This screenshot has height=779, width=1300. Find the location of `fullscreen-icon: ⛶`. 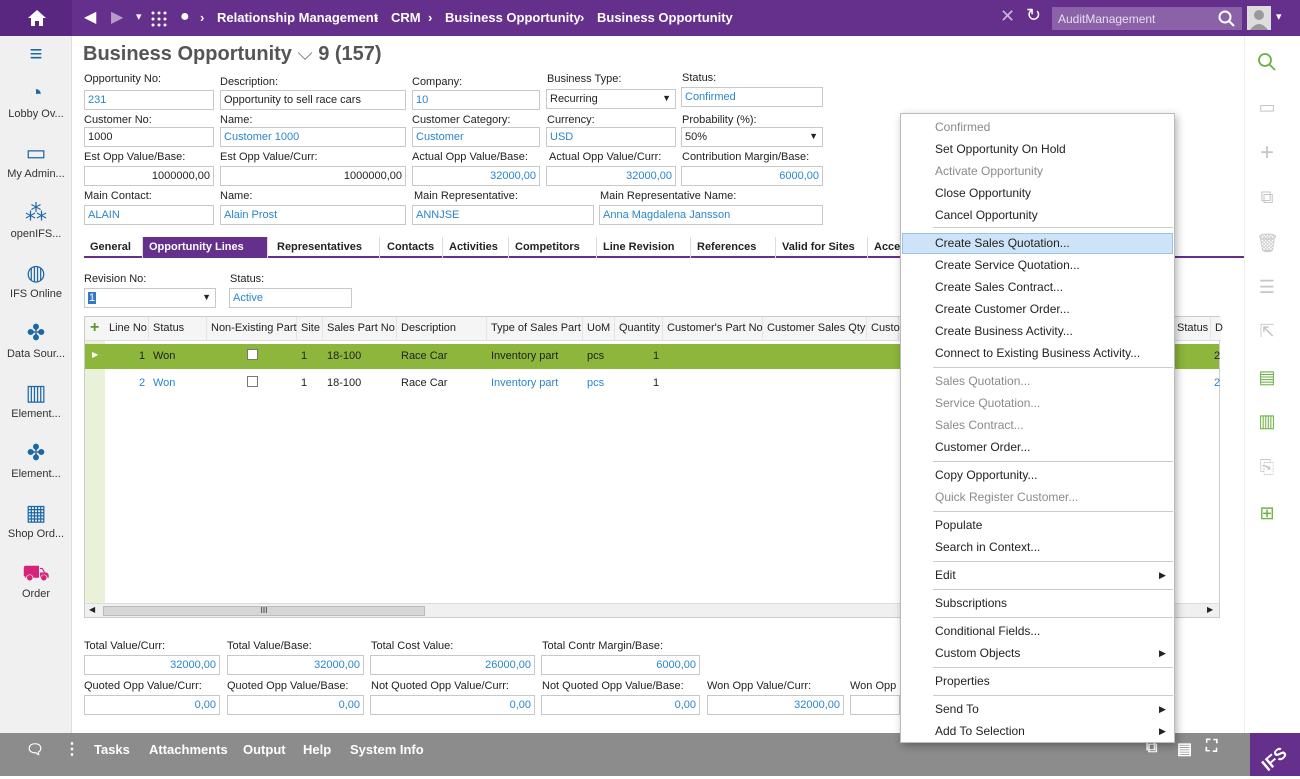

fullscreen-icon: ⛶ is located at coordinates (1212, 746).